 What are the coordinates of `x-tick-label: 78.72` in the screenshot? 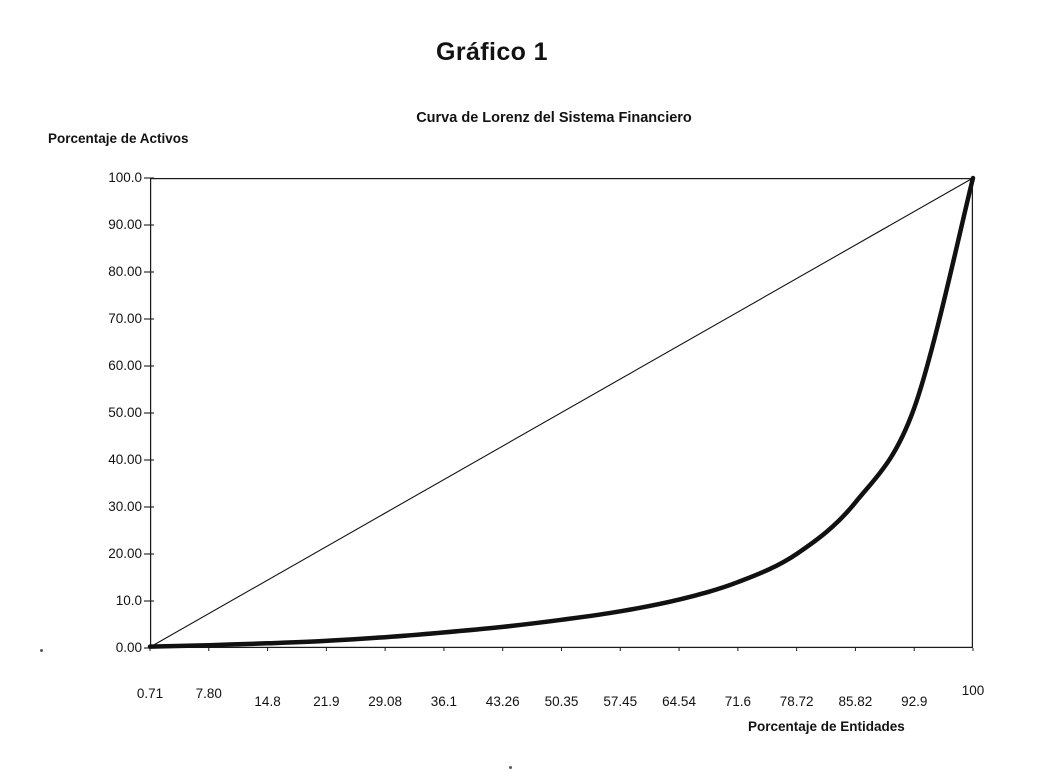 It's located at (796, 701).